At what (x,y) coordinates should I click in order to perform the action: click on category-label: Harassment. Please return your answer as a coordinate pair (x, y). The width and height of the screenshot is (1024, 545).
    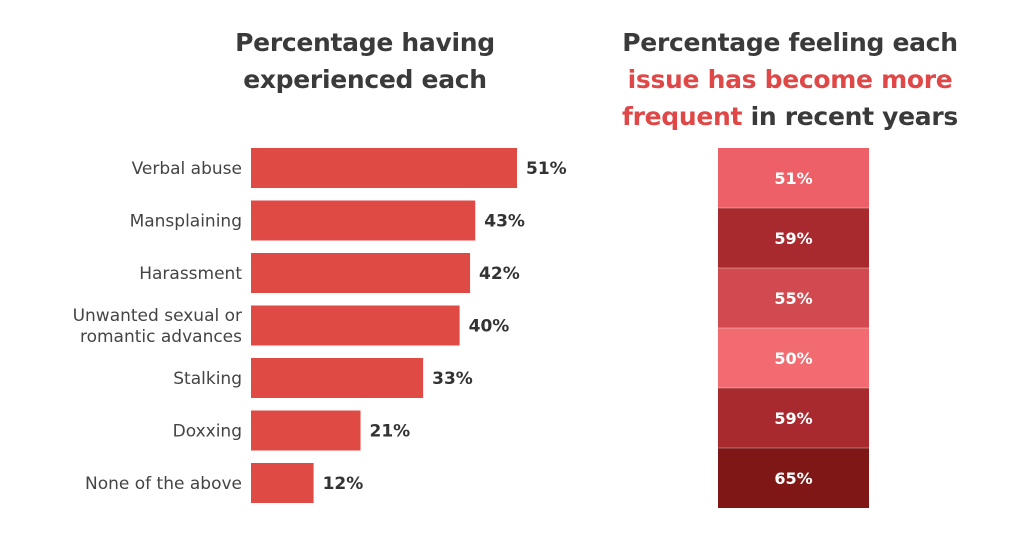
    Looking at the image, I should click on (190, 274).